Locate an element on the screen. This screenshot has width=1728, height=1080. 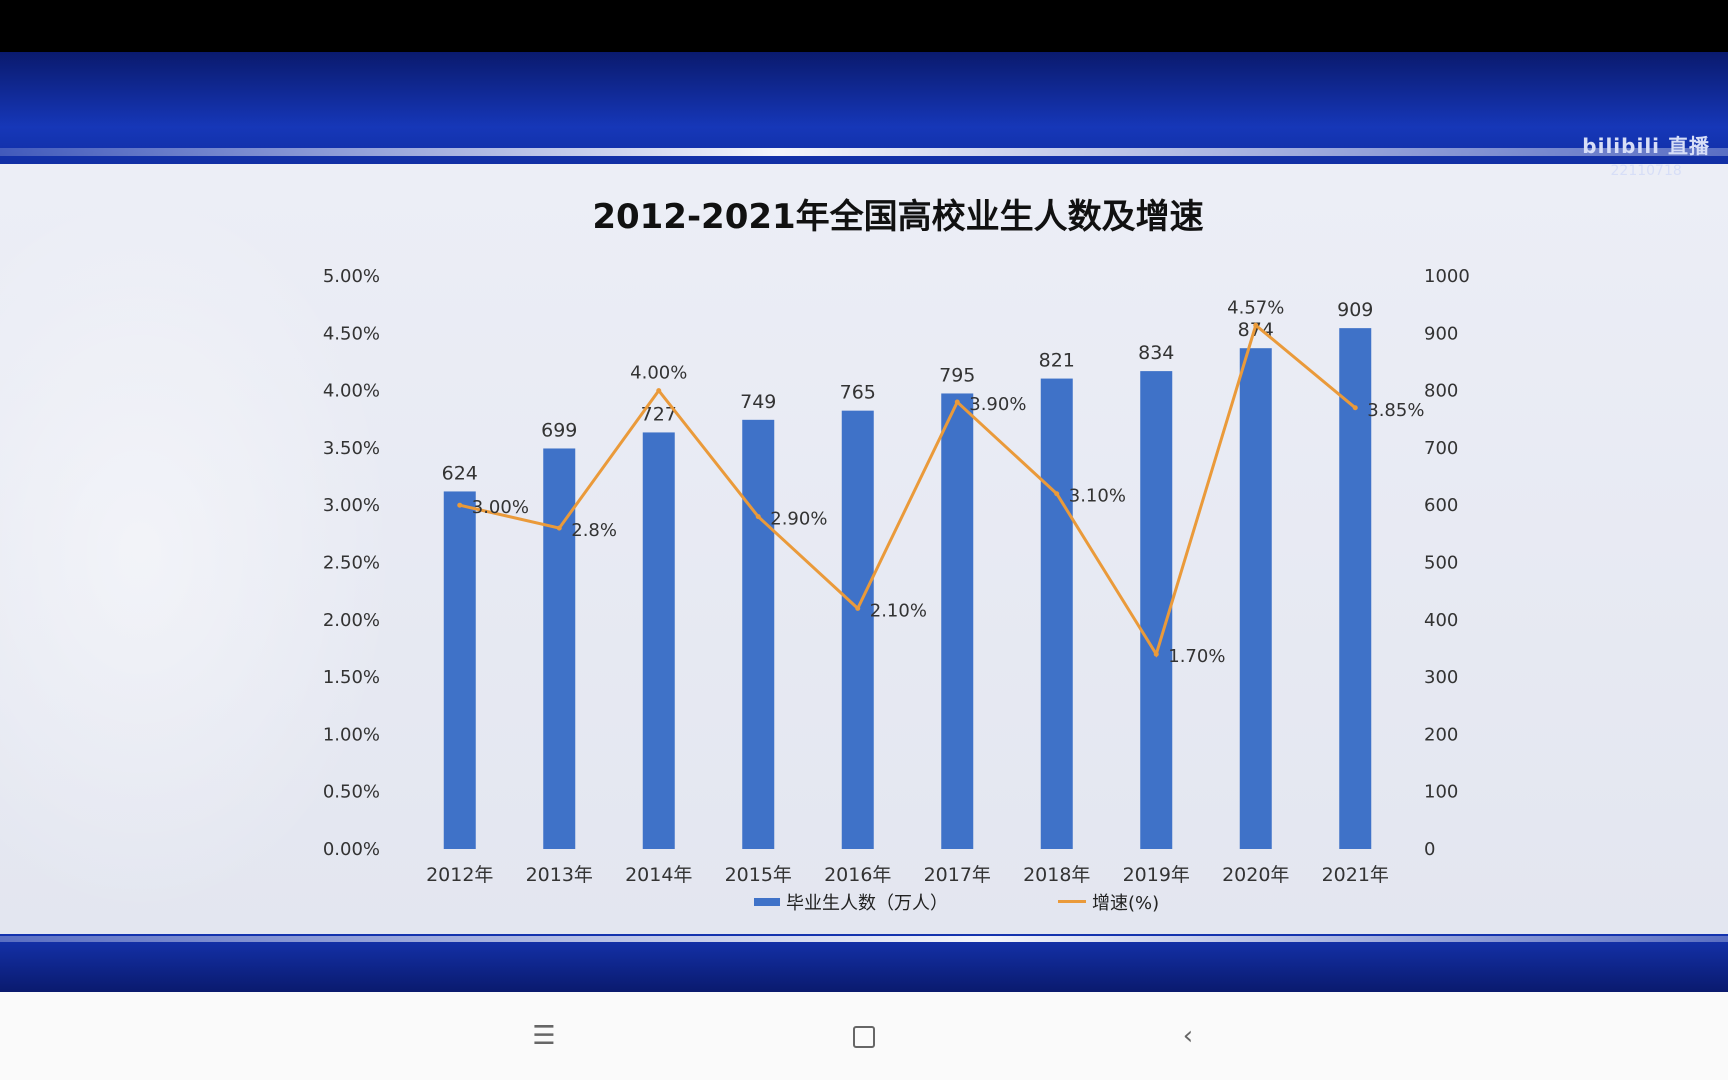
right-tick-label: 200 is located at coordinates (1441, 734).